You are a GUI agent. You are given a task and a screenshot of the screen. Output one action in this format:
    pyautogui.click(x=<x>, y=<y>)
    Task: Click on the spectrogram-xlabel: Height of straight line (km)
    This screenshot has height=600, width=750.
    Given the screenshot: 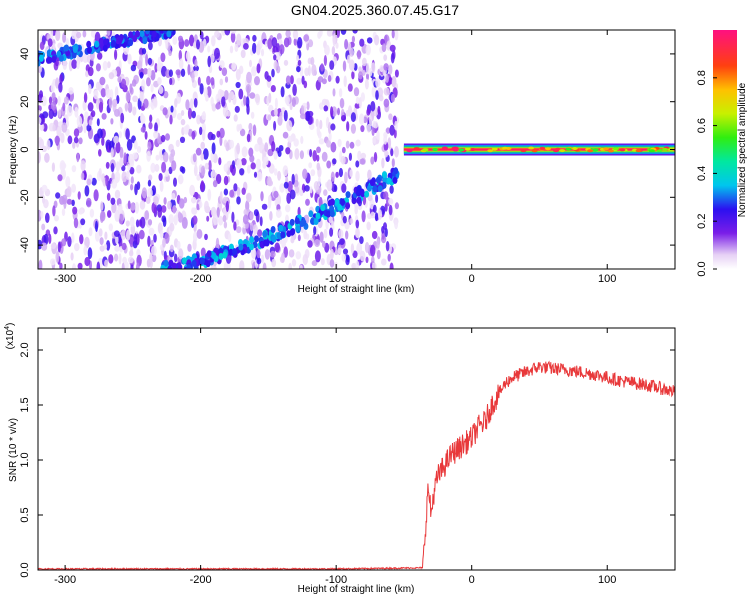 What is the action you would take?
    pyautogui.click(x=356, y=289)
    